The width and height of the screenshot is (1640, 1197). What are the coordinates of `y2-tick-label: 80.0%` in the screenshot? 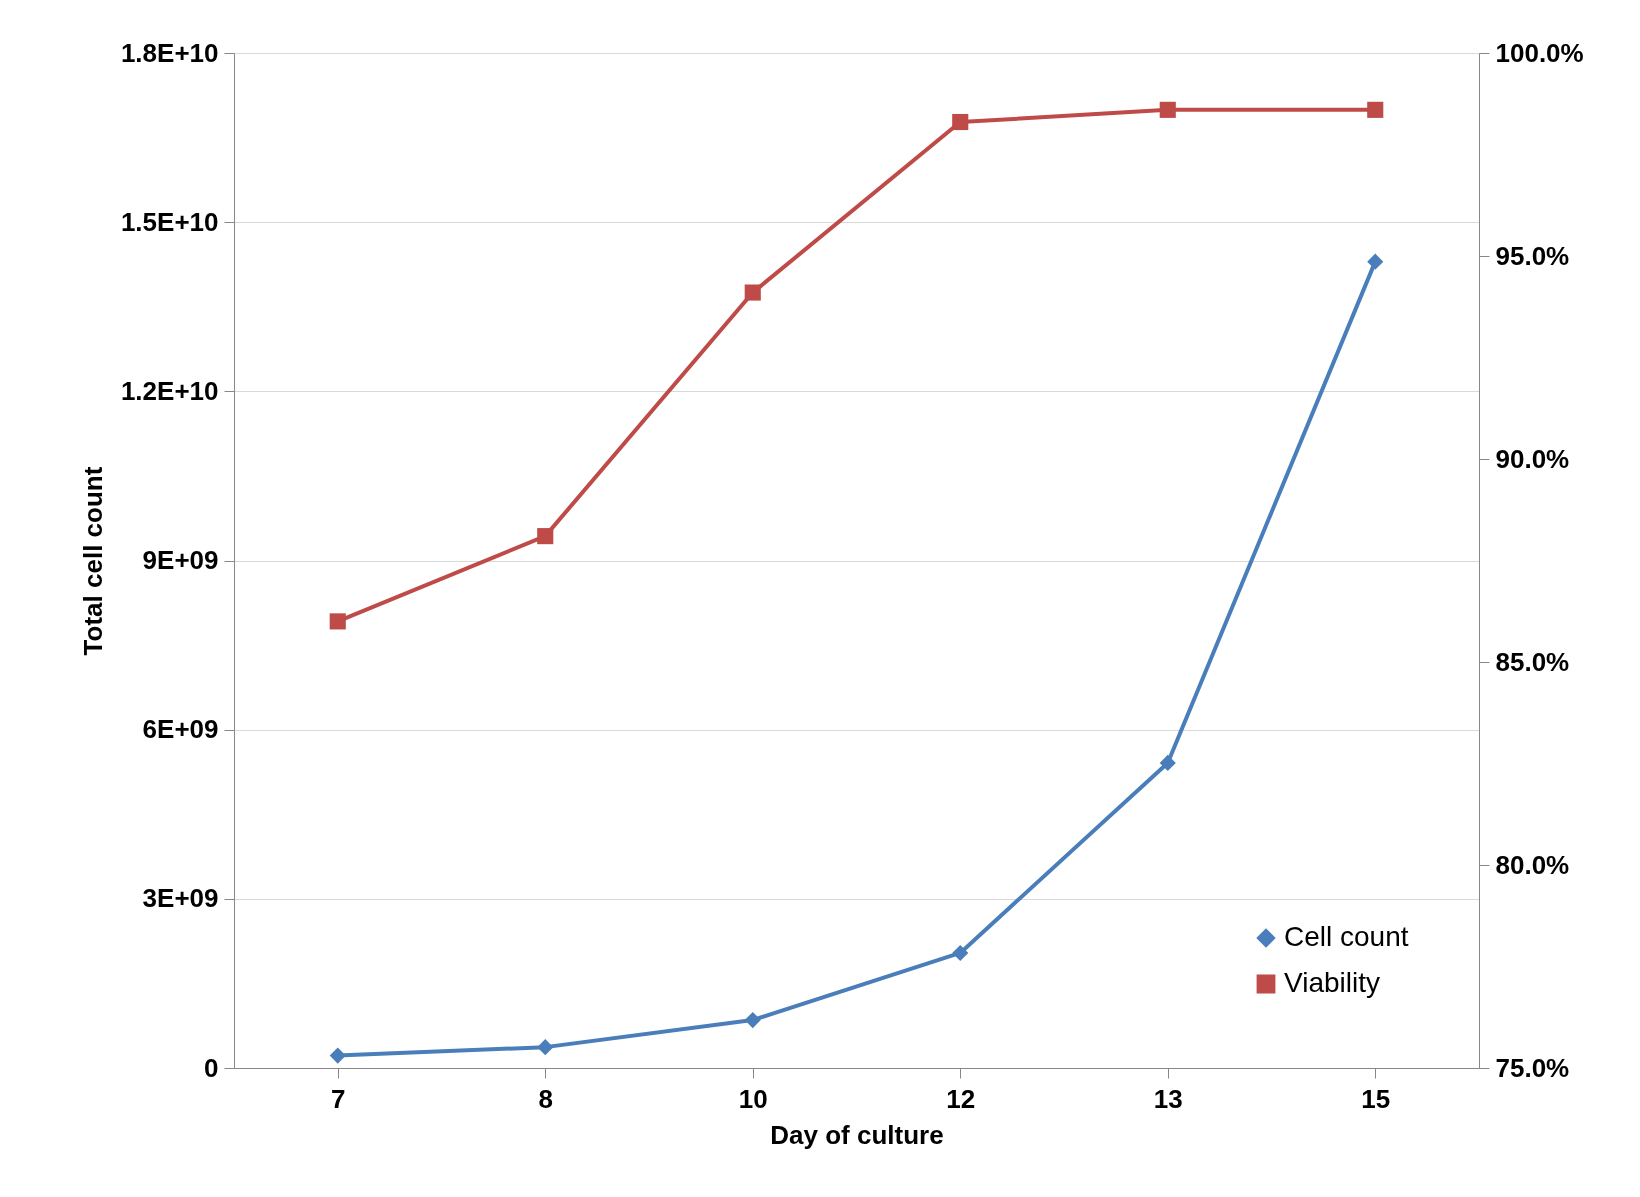 It's located at (1532, 864).